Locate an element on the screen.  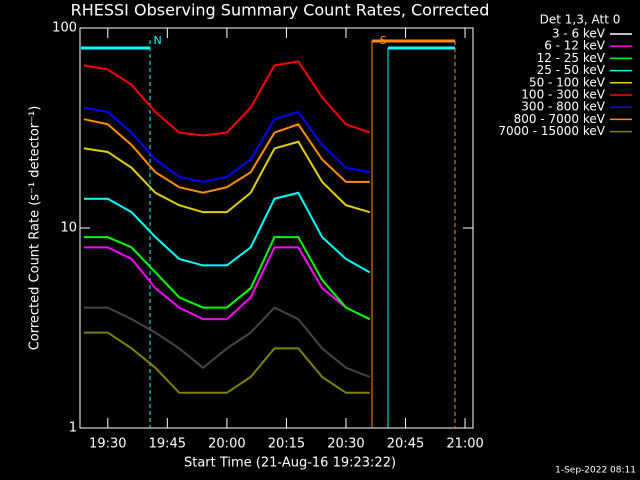
legend-label: 6 - 12 keV is located at coordinates (575, 46).